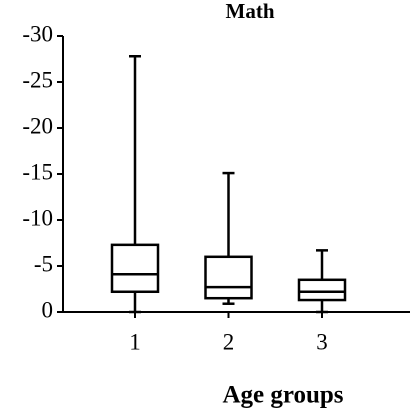 Image resolution: width=413 pixels, height=413 pixels. Describe the element at coordinates (37, 125) in the screenshot. I see `y-tick-label: -20` at that location.